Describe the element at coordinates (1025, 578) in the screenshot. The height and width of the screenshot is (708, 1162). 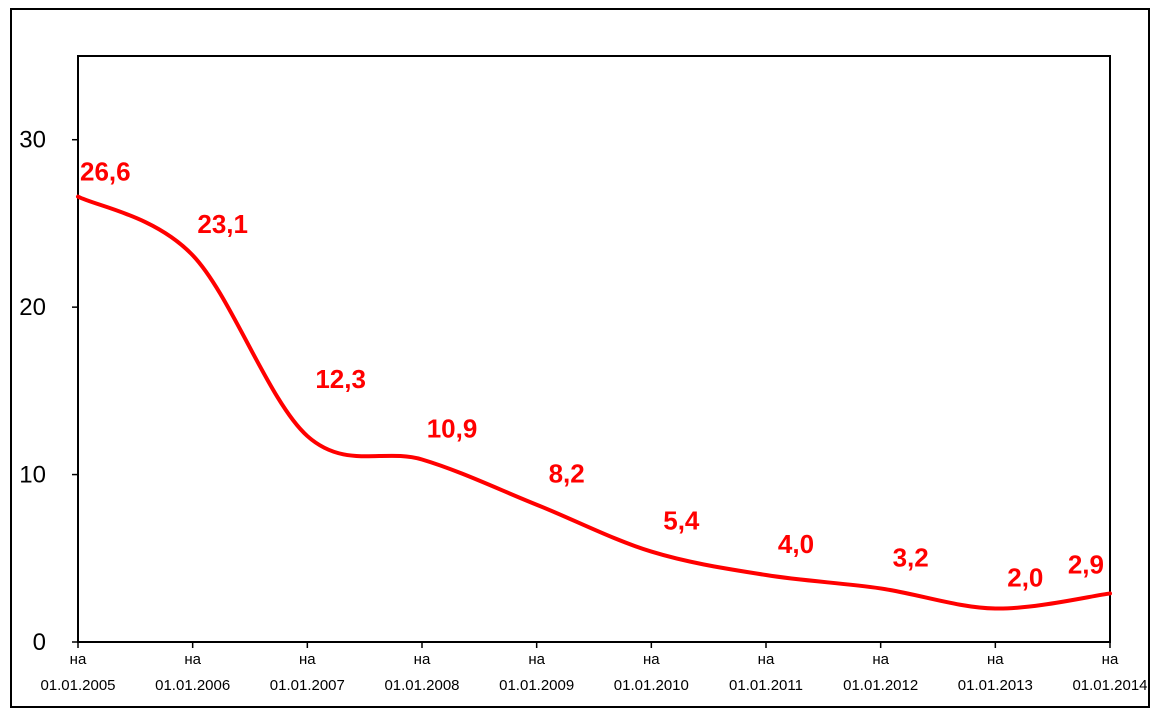
I see `data-label: 2,0` at that location.